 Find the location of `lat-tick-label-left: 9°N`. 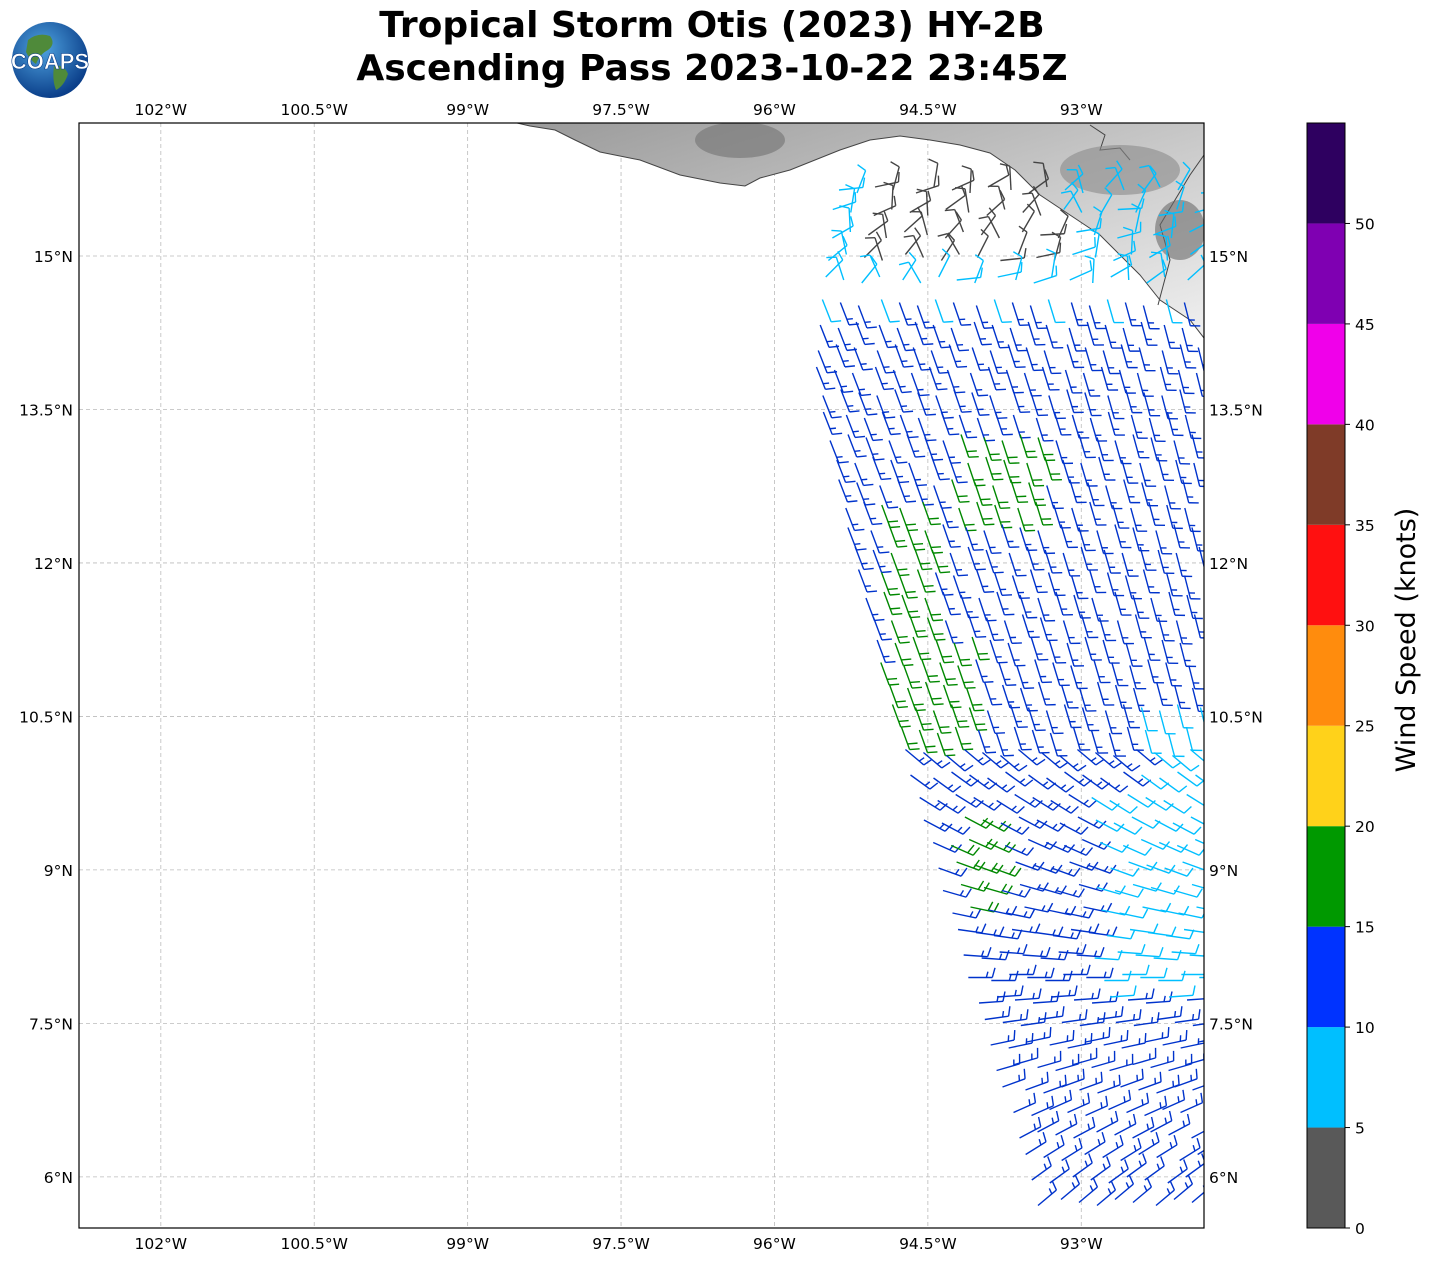

lat-tick-label-left: 9°N is located at coordinates (58, 871).